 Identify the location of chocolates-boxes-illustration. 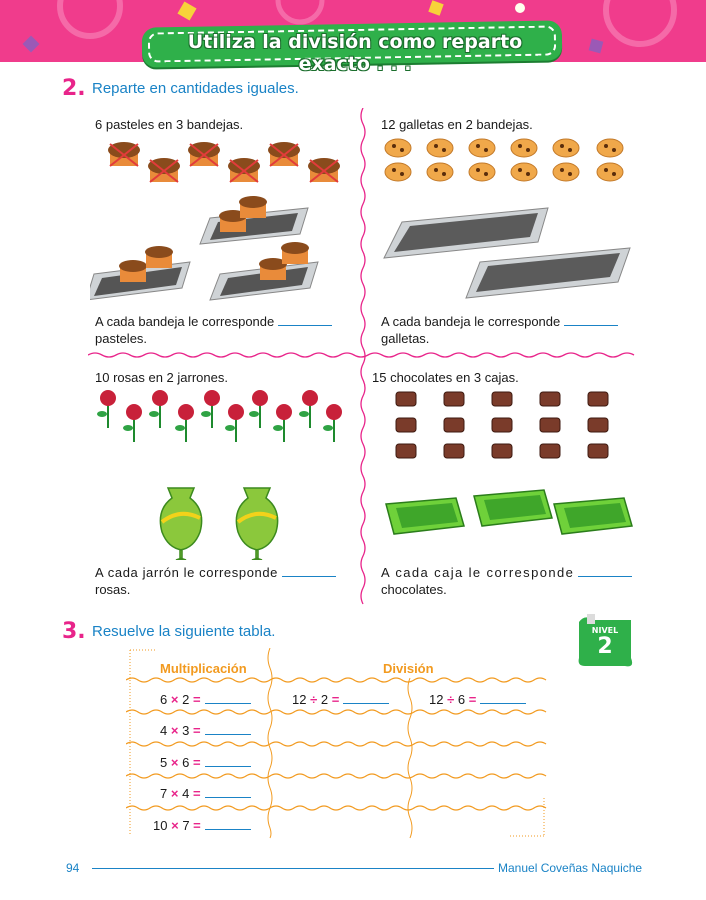
(509, 463).